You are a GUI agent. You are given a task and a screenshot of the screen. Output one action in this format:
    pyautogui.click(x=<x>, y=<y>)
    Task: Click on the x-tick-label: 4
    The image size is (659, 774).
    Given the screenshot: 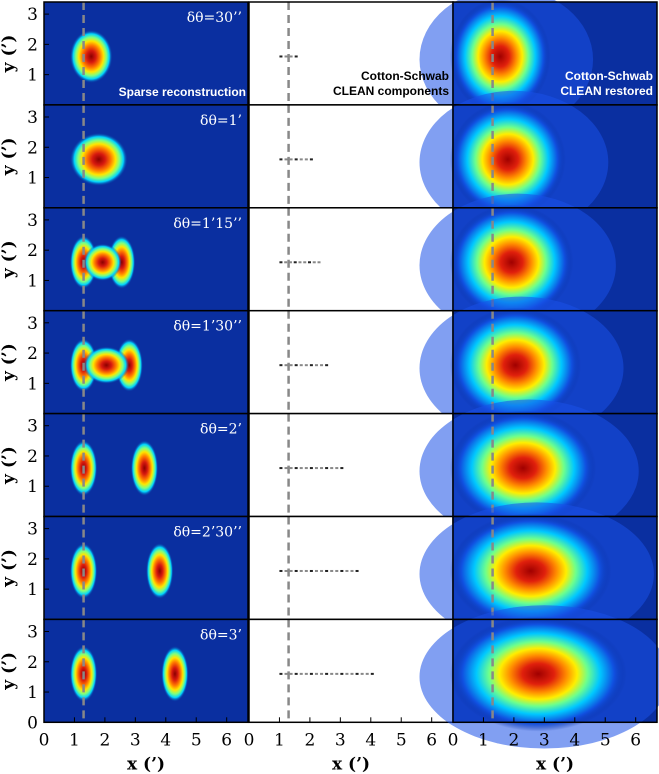 What is the action you would take?
    pyautogui.click(x=165, y=740)
    